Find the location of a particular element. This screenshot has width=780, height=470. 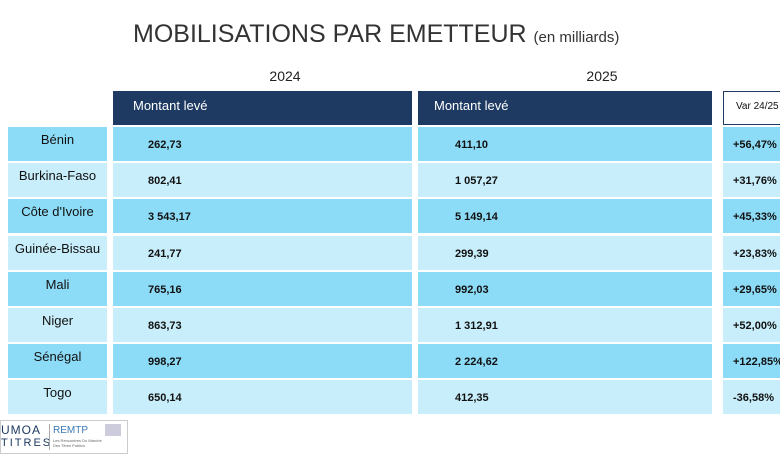

table-cell: 863,73 is located at coordinates (262, 325).